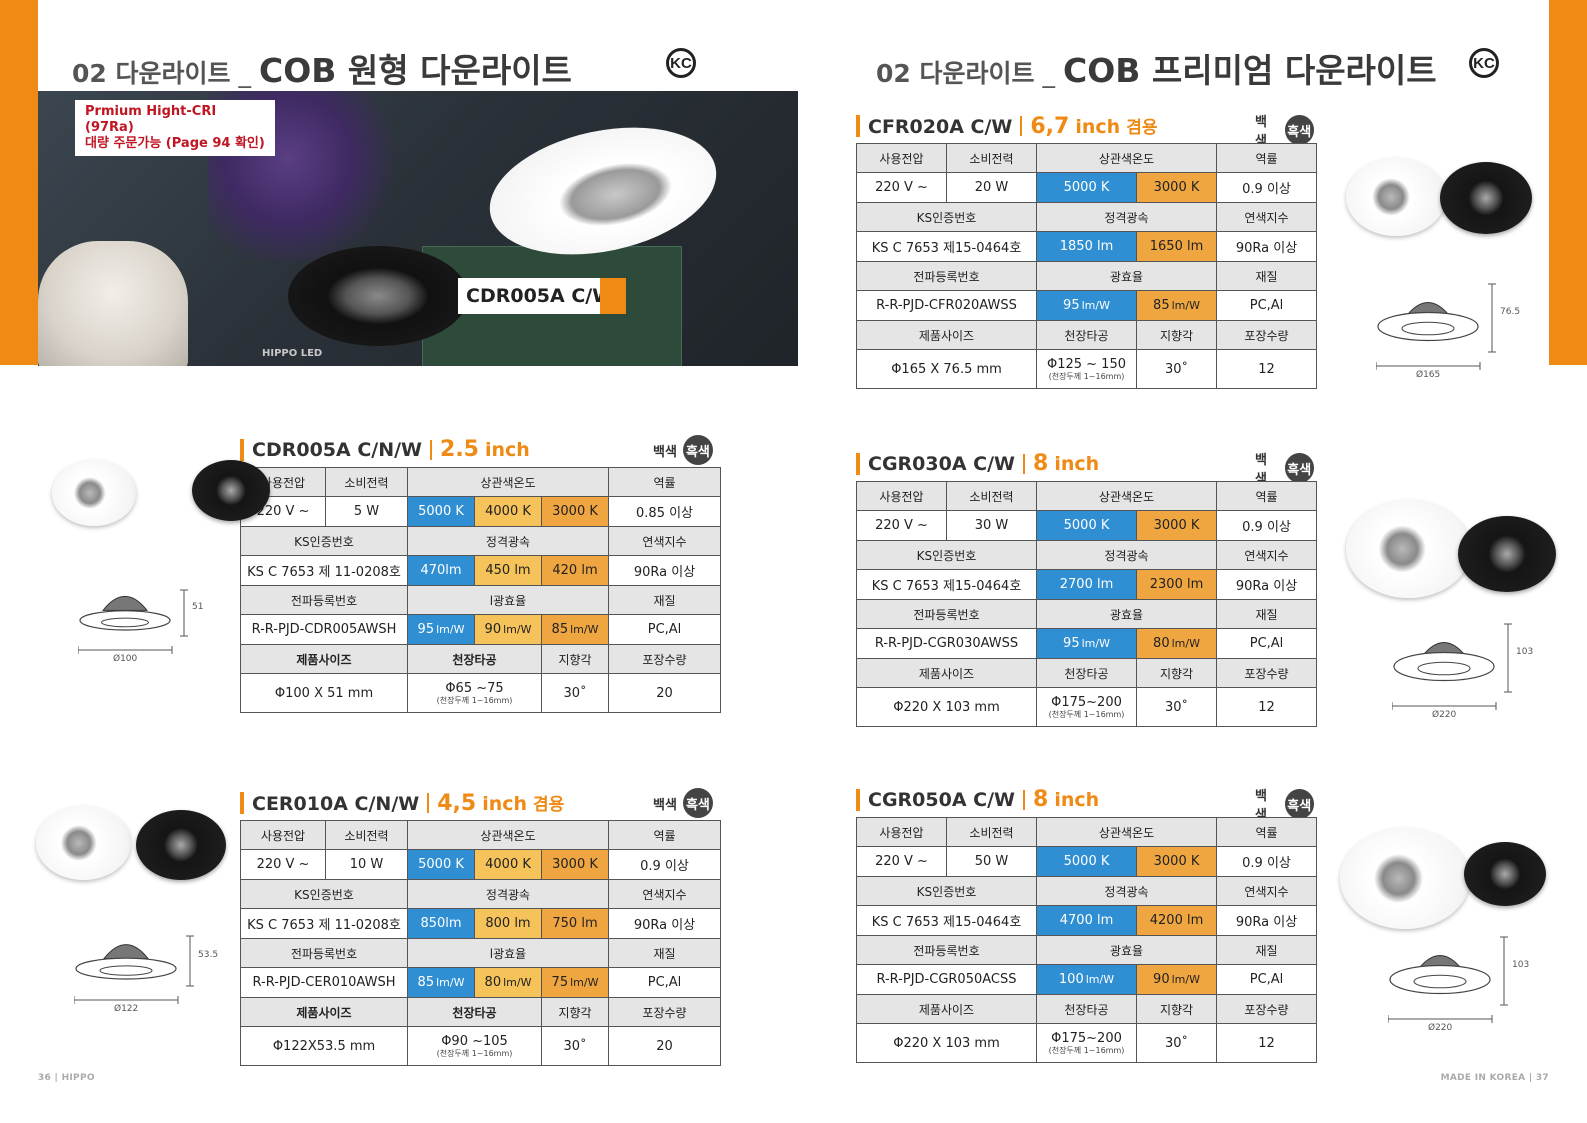  I want to click on spec-value-row: Φ122X53.5 mm Φ90 ~105 (천장두께 1~16mm) 30˚ 20, so click(481, 1046).